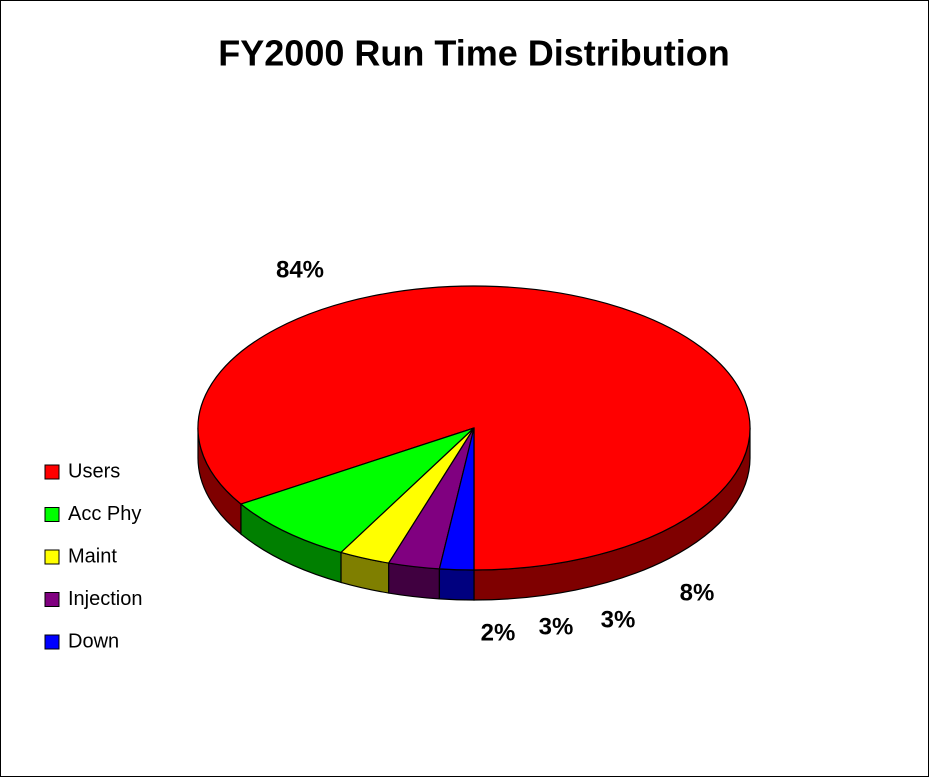  Describe the element at coordinates (498, 632) in the screenshot. I see `data-label: 2%` at that location.